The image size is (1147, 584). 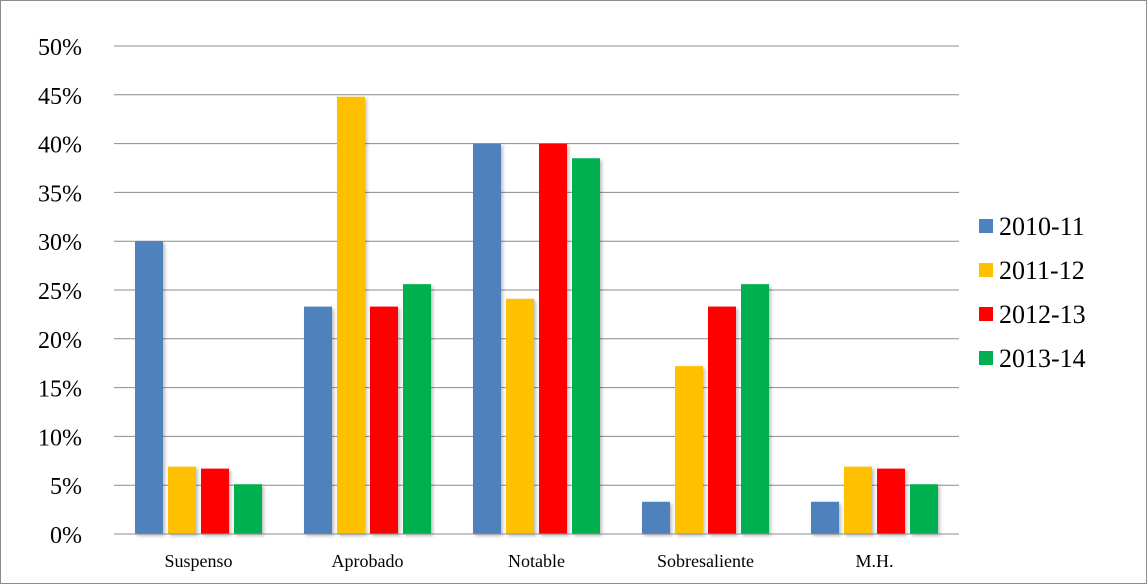 What do you see at coordinates (1042, 226) in the screenshot?
I see `legend-label: 2010-11` at bounding box center [1042, 226].